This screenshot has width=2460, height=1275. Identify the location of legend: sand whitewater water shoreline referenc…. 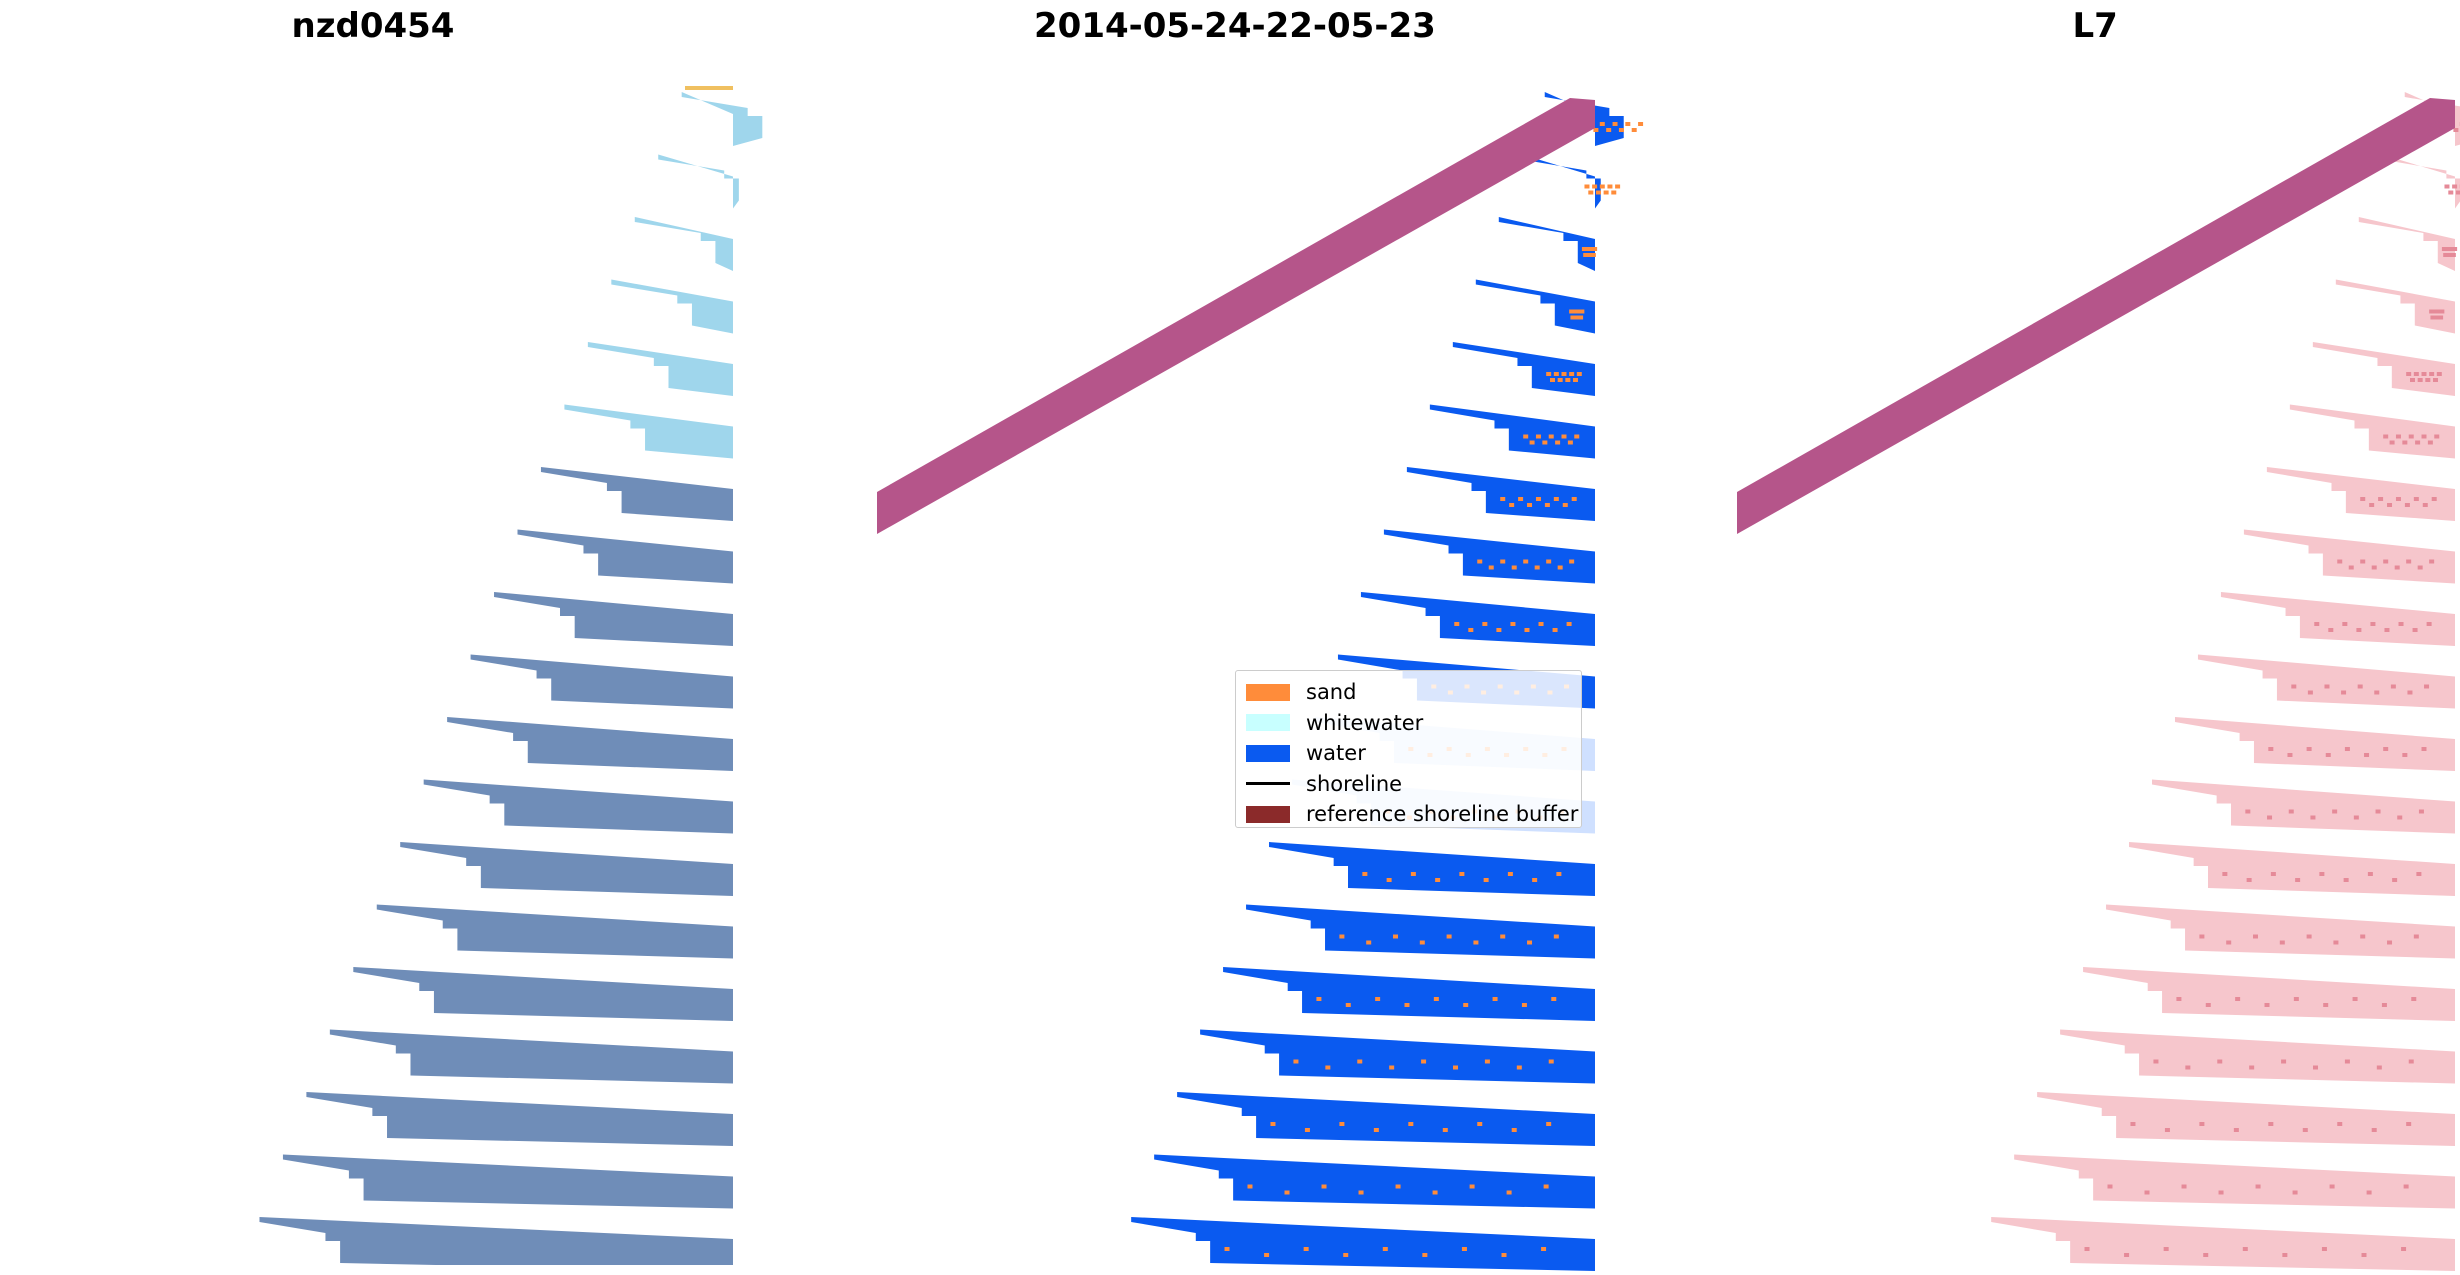
(1408, 749).